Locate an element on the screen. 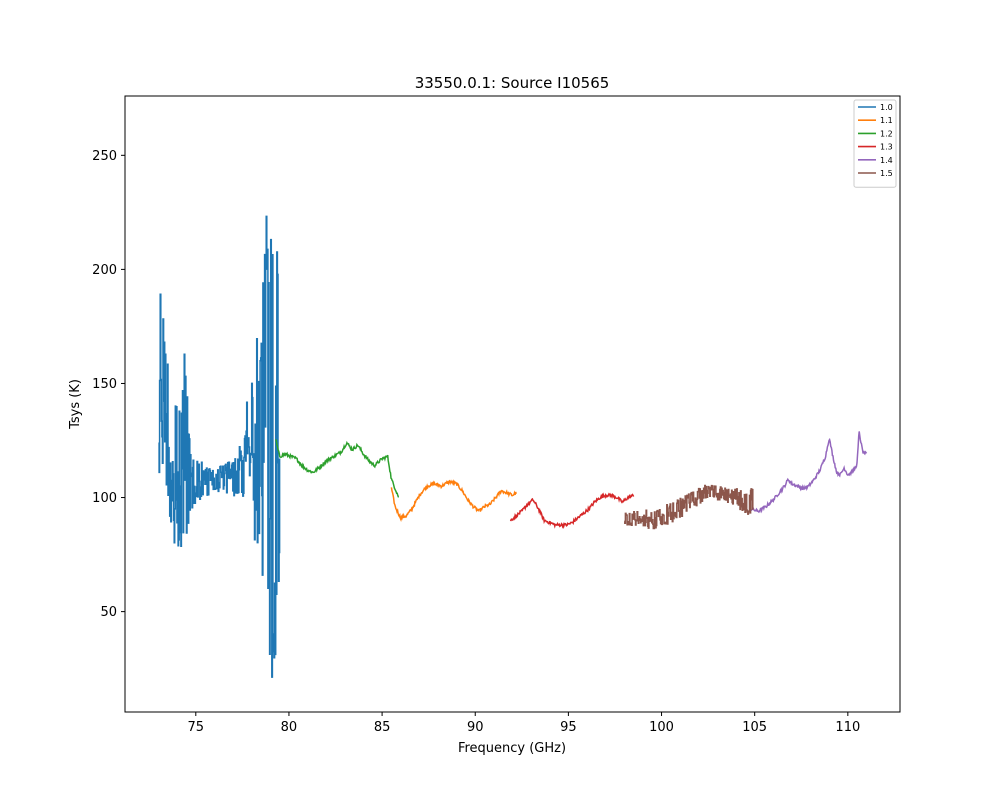  x-tick-label: 105 is located at coordinates (754, 727).